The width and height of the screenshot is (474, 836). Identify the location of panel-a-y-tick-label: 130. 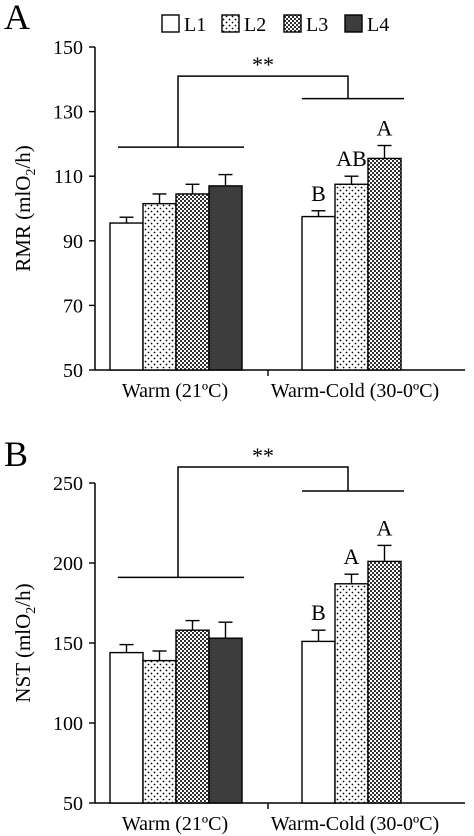
(68, 113).